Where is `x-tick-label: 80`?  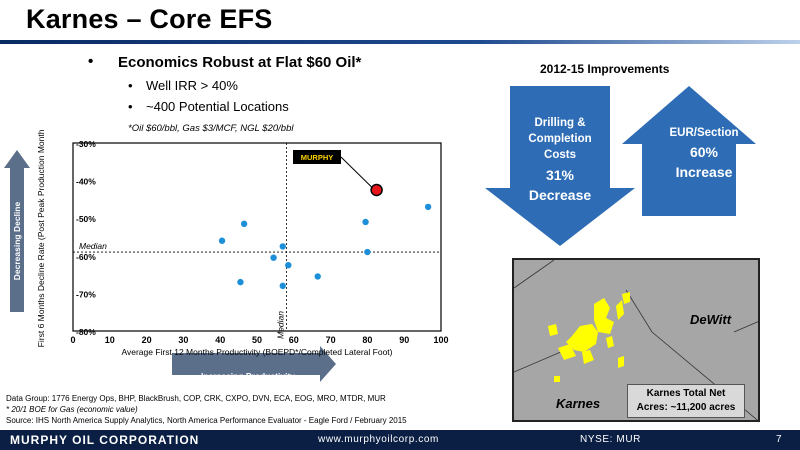 x-tick-label: 80 is located at coordinates (367, 340).